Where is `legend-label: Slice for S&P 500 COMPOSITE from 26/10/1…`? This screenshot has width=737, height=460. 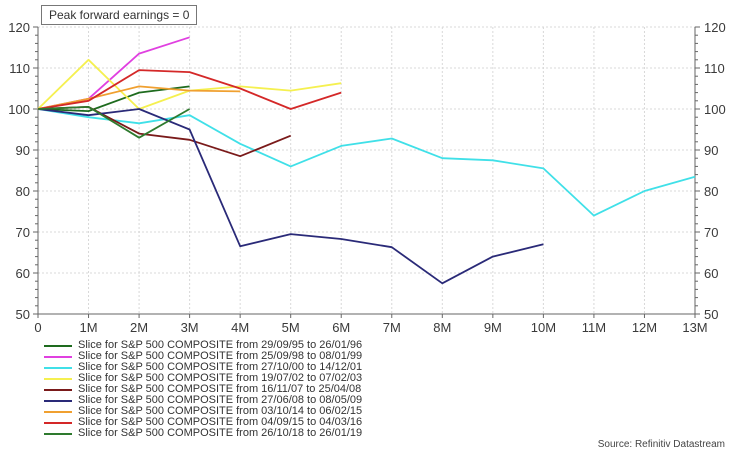
legend-label: Slice for S&P 500 COMPOSITE from 26/10/1… is located at coordinates (220, 433).